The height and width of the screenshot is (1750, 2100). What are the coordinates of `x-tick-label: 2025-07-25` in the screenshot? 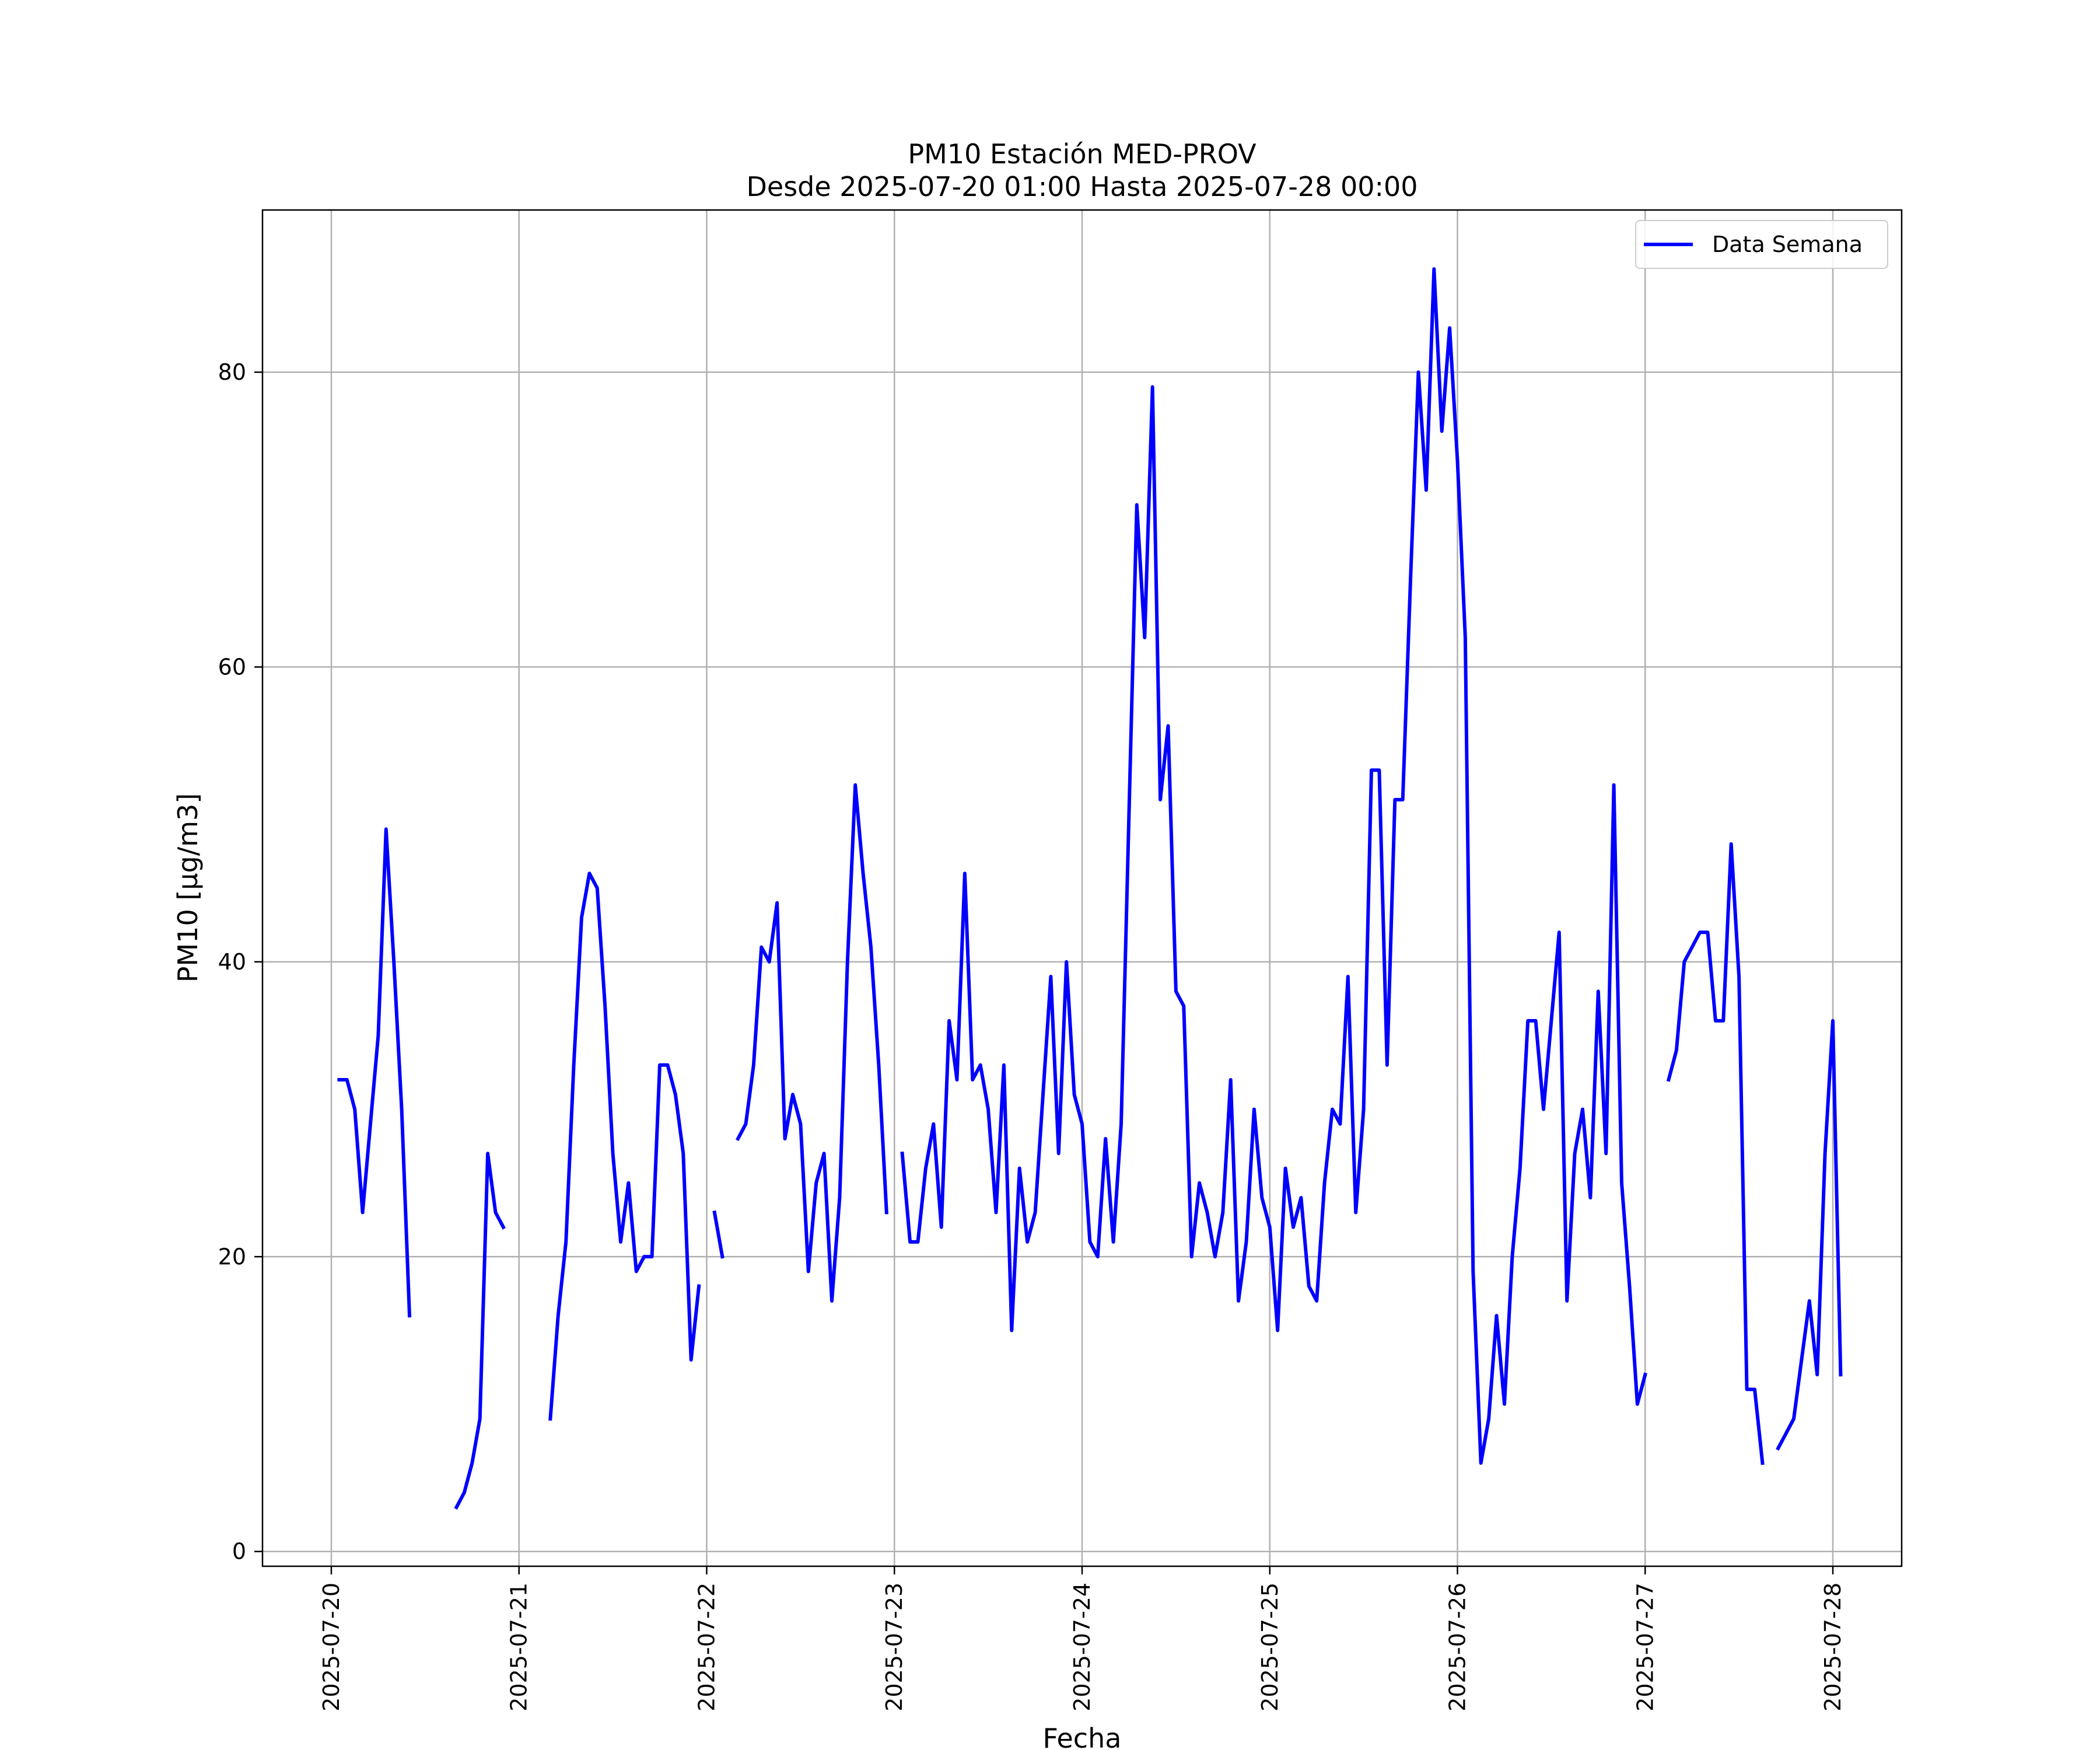 It's located at (1270, 1647).